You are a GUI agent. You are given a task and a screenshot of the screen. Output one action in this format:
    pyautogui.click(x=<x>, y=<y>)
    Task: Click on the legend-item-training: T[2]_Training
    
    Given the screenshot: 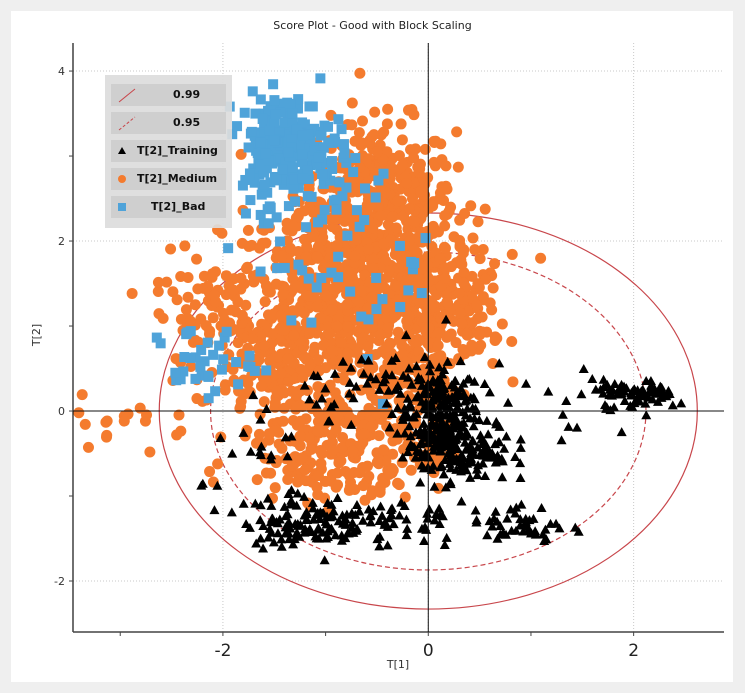 What is the action you would take?
    pyautogui.click(x=168, y=151)
    